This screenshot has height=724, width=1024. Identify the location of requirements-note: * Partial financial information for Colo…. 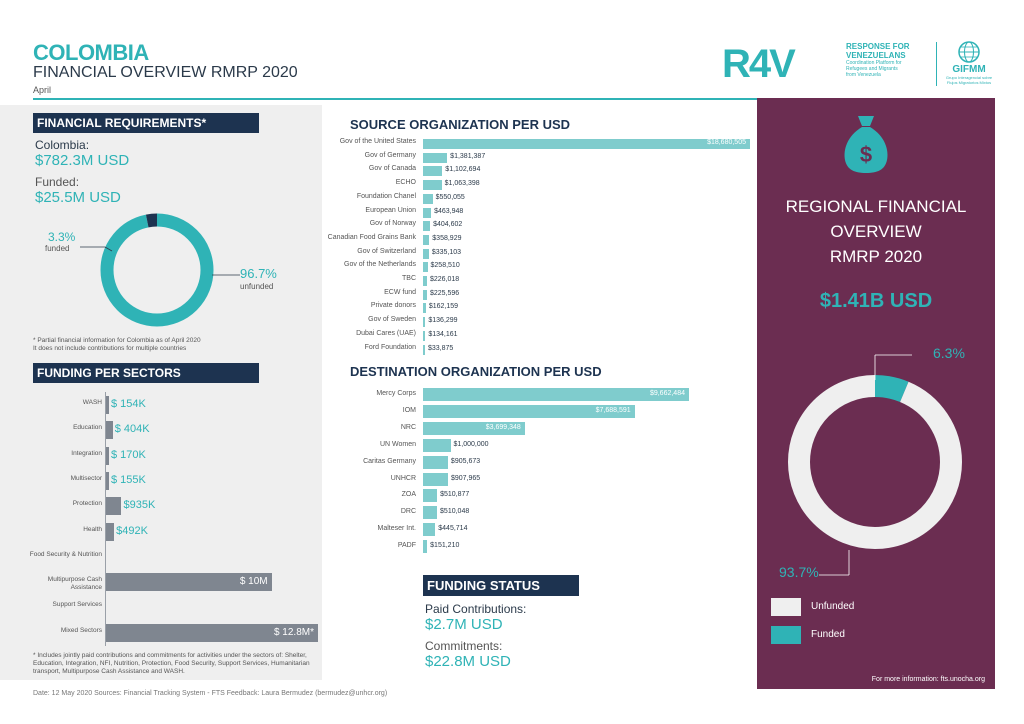
(153, 345).